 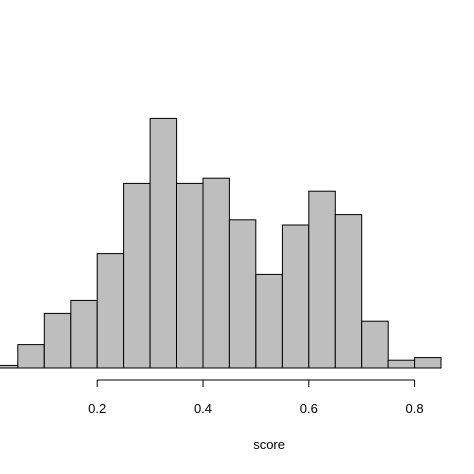 I want to click on x-tick-label: 0.4, so click(x=203, y=408).